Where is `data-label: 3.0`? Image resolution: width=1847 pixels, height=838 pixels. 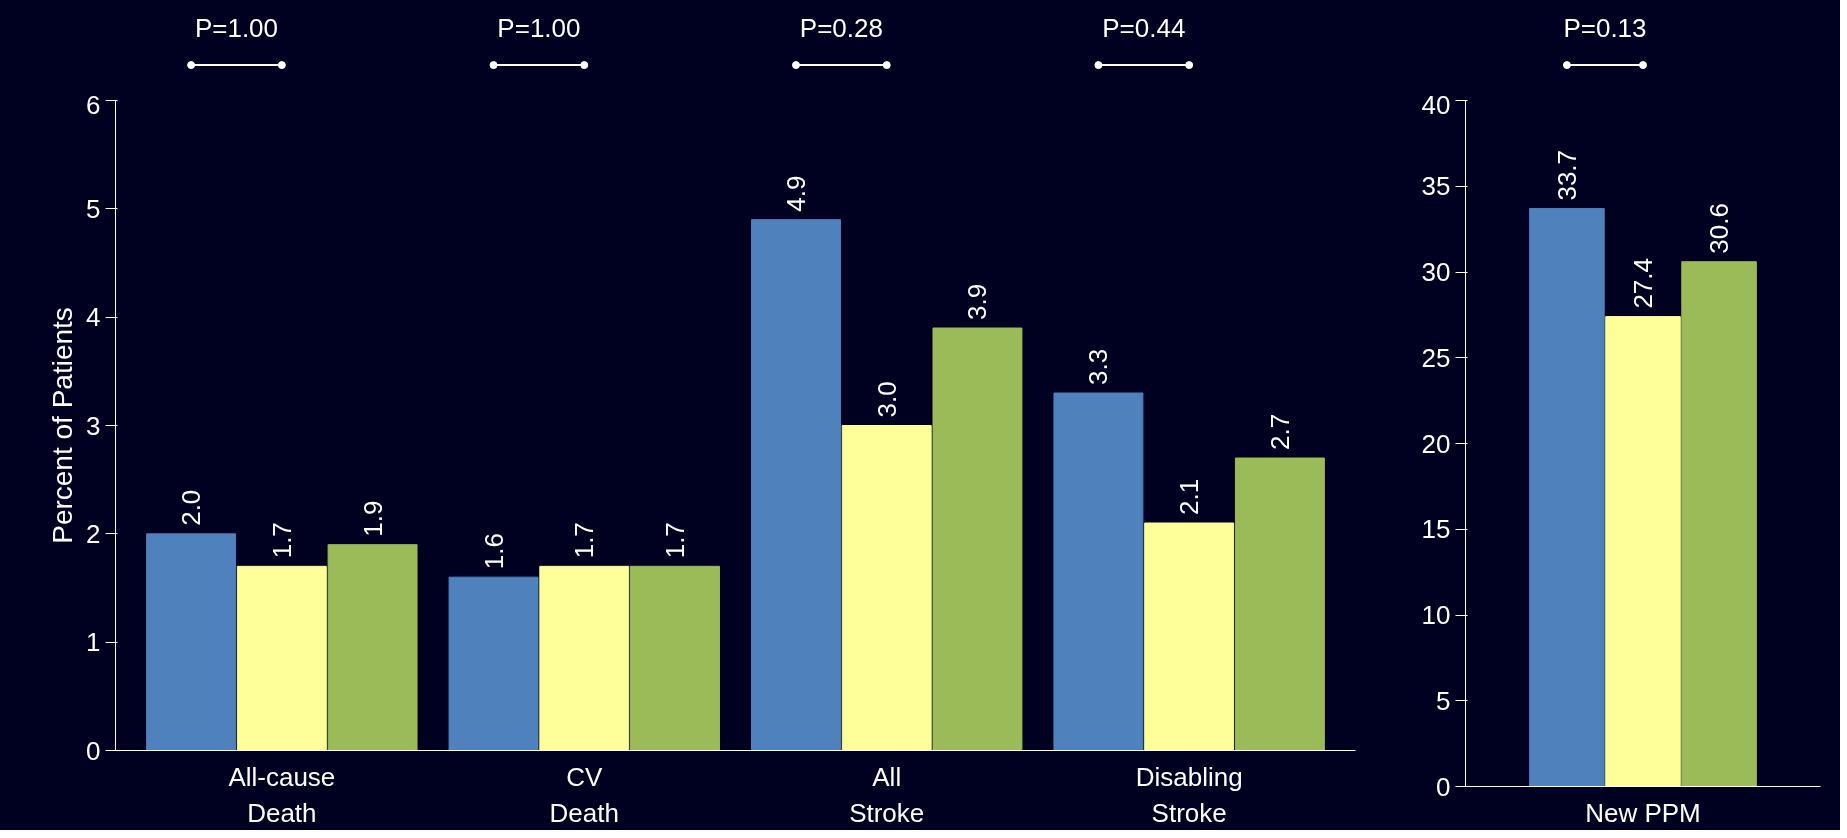 data-label: 3.0 is located at coordinates (886, 399).